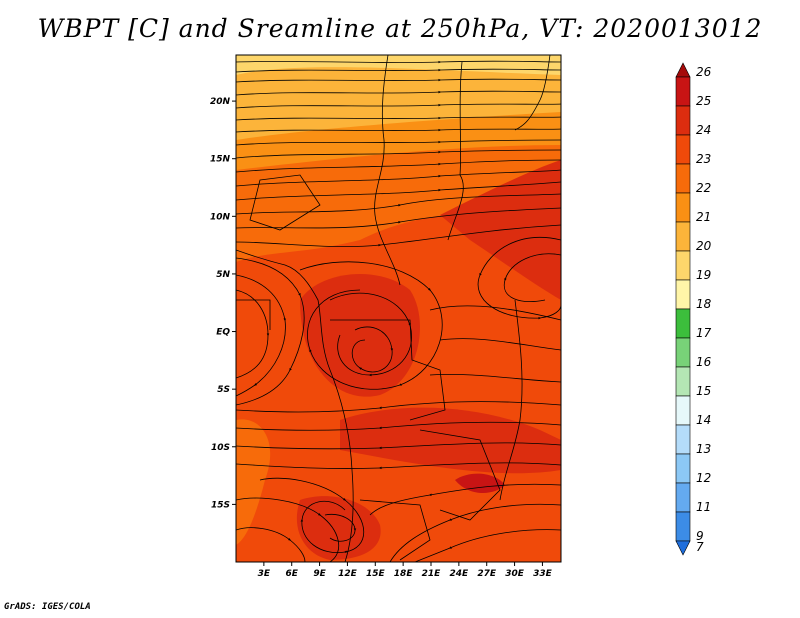 Image resolution: width=800 pixels, height=618 pixels. What do you see at coordinates (319, 574) in the screenshot?
I see `lon-tick-label: 9E` at bounding box center [319, 574].